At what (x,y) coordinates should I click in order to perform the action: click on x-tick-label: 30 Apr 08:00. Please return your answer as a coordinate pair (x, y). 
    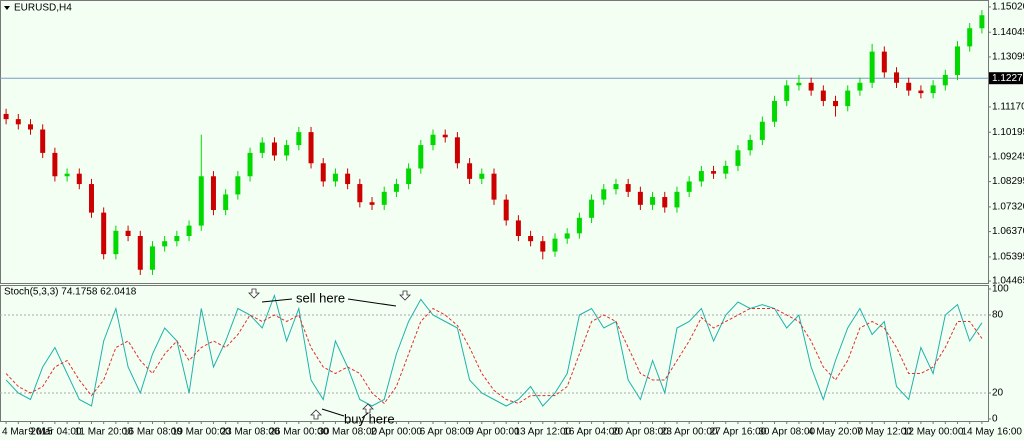
    Looking at the image, I should click on (786, 432).